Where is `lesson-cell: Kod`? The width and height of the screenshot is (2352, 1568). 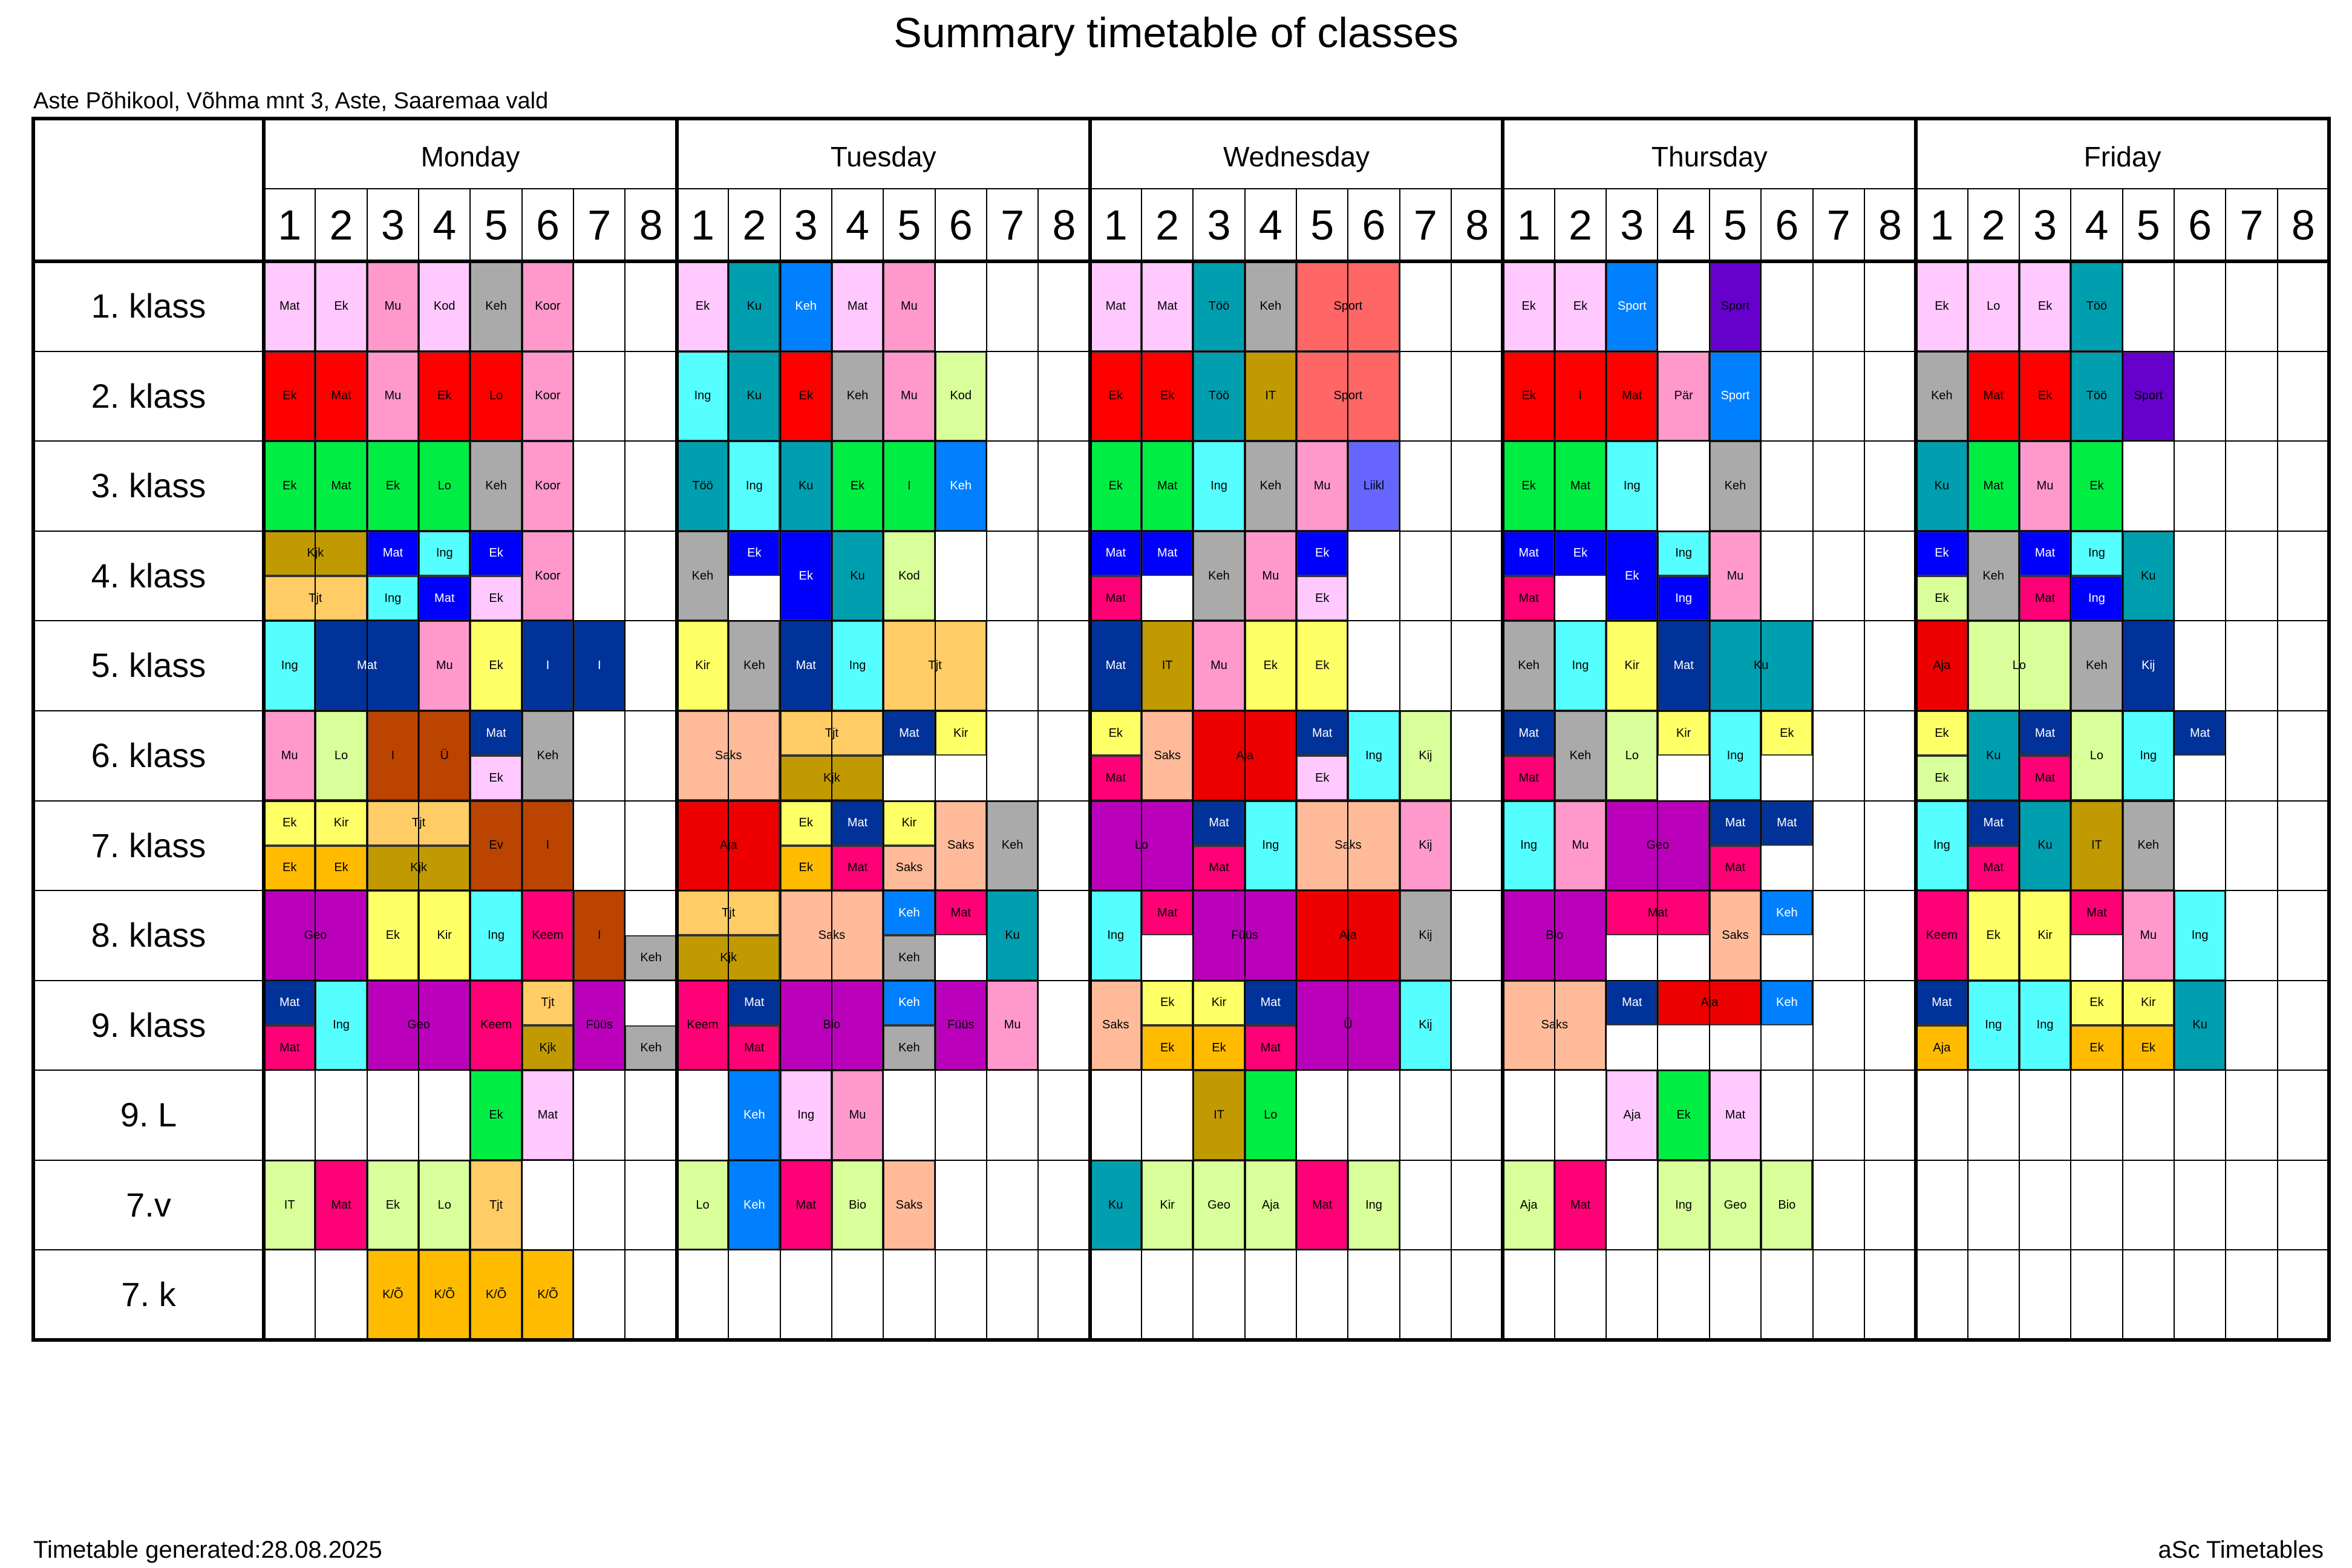 lesson-cell: Kod is located at coordinates (445, 306).